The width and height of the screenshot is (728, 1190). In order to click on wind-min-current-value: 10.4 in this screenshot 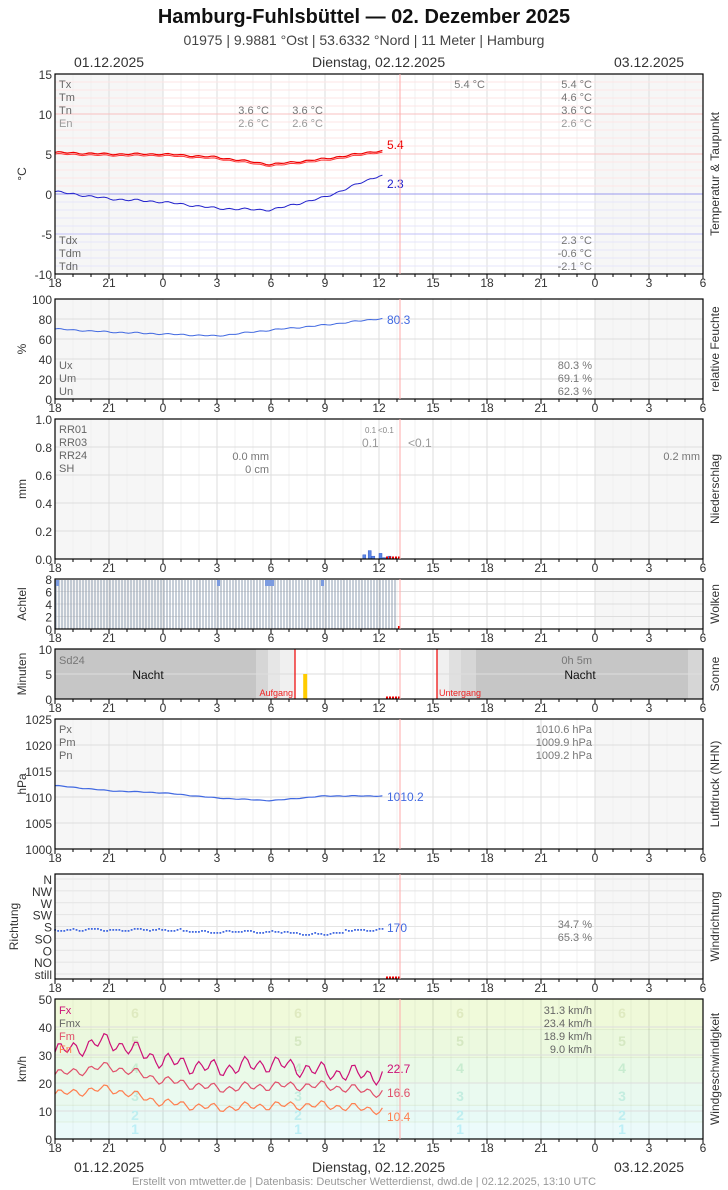, I will do `click(399, 1117)`.